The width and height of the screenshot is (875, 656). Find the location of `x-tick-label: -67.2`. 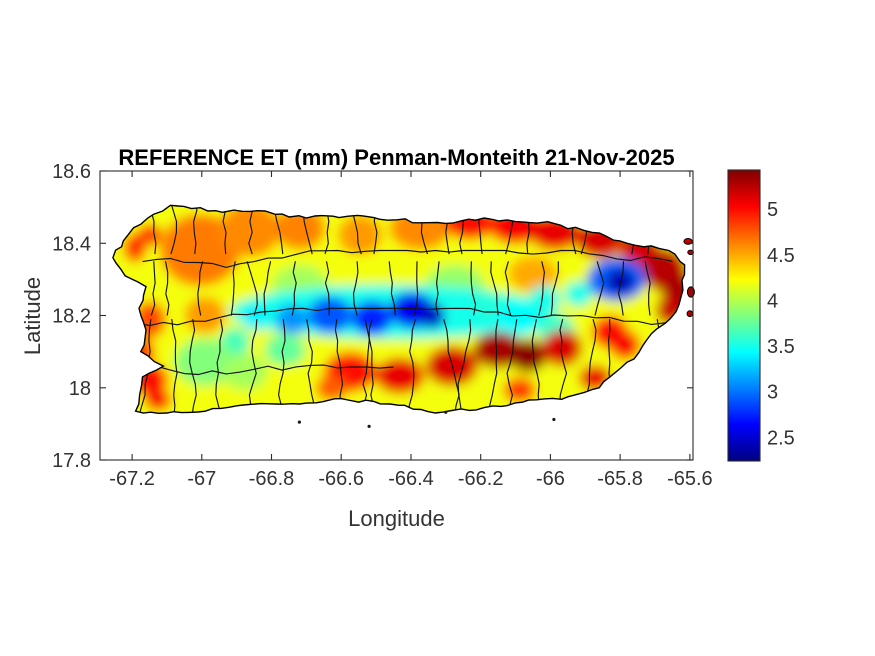

x-tick-label: -67.2 is located at coordinates (132, 479).